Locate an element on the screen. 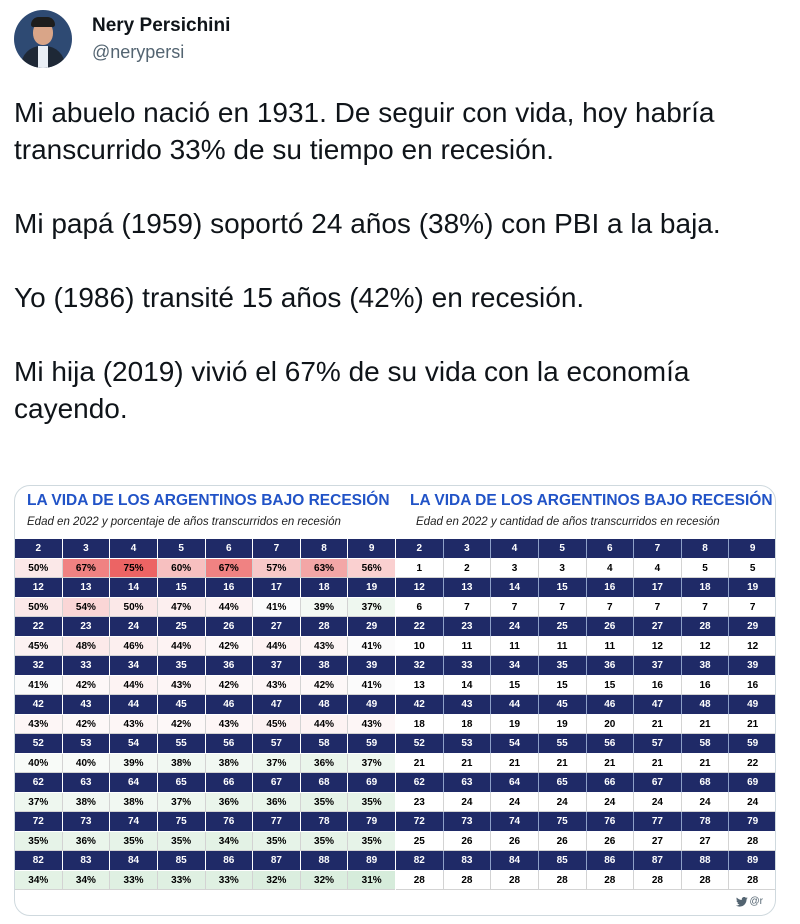 This screenshot has width=800, height=924. age-header-row: 12 13 14 15 16 17 18 19 is located at coordinates (585, 588).